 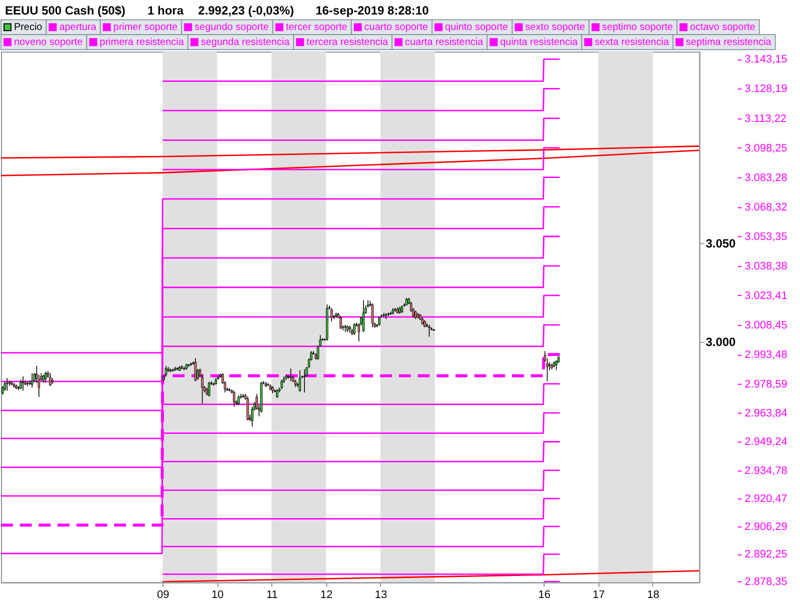 I want to click on y2-tick-label: 3.023,41, so click(x=766, y=296).